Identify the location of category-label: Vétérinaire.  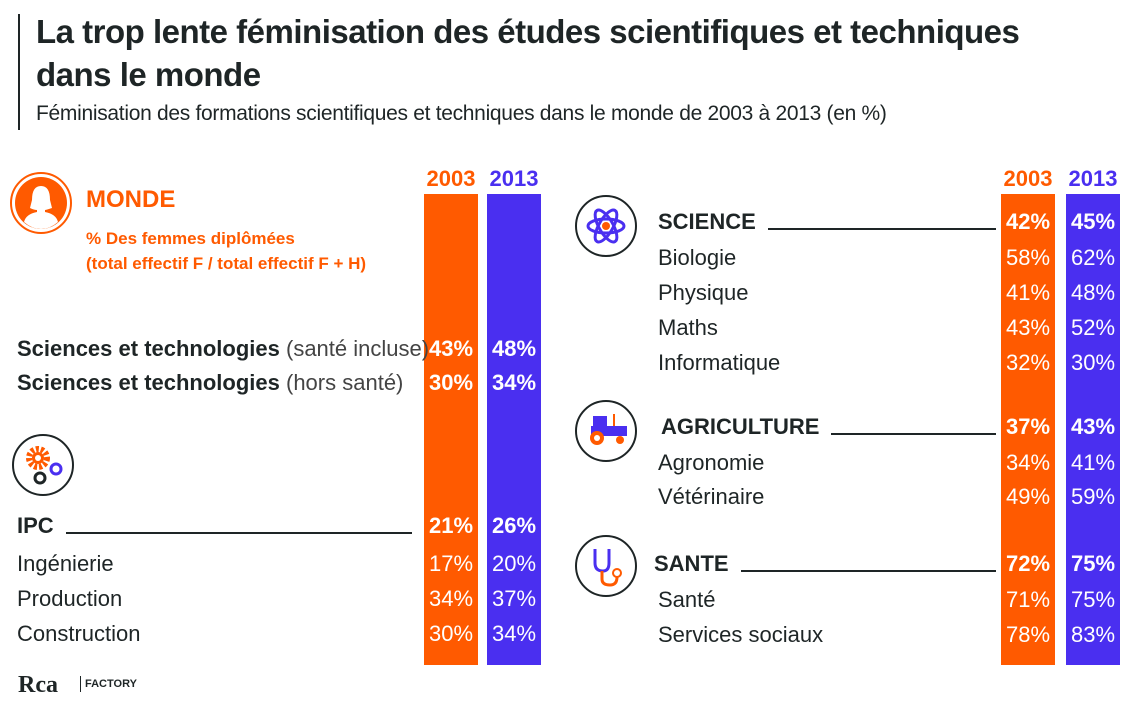
(711, 496).